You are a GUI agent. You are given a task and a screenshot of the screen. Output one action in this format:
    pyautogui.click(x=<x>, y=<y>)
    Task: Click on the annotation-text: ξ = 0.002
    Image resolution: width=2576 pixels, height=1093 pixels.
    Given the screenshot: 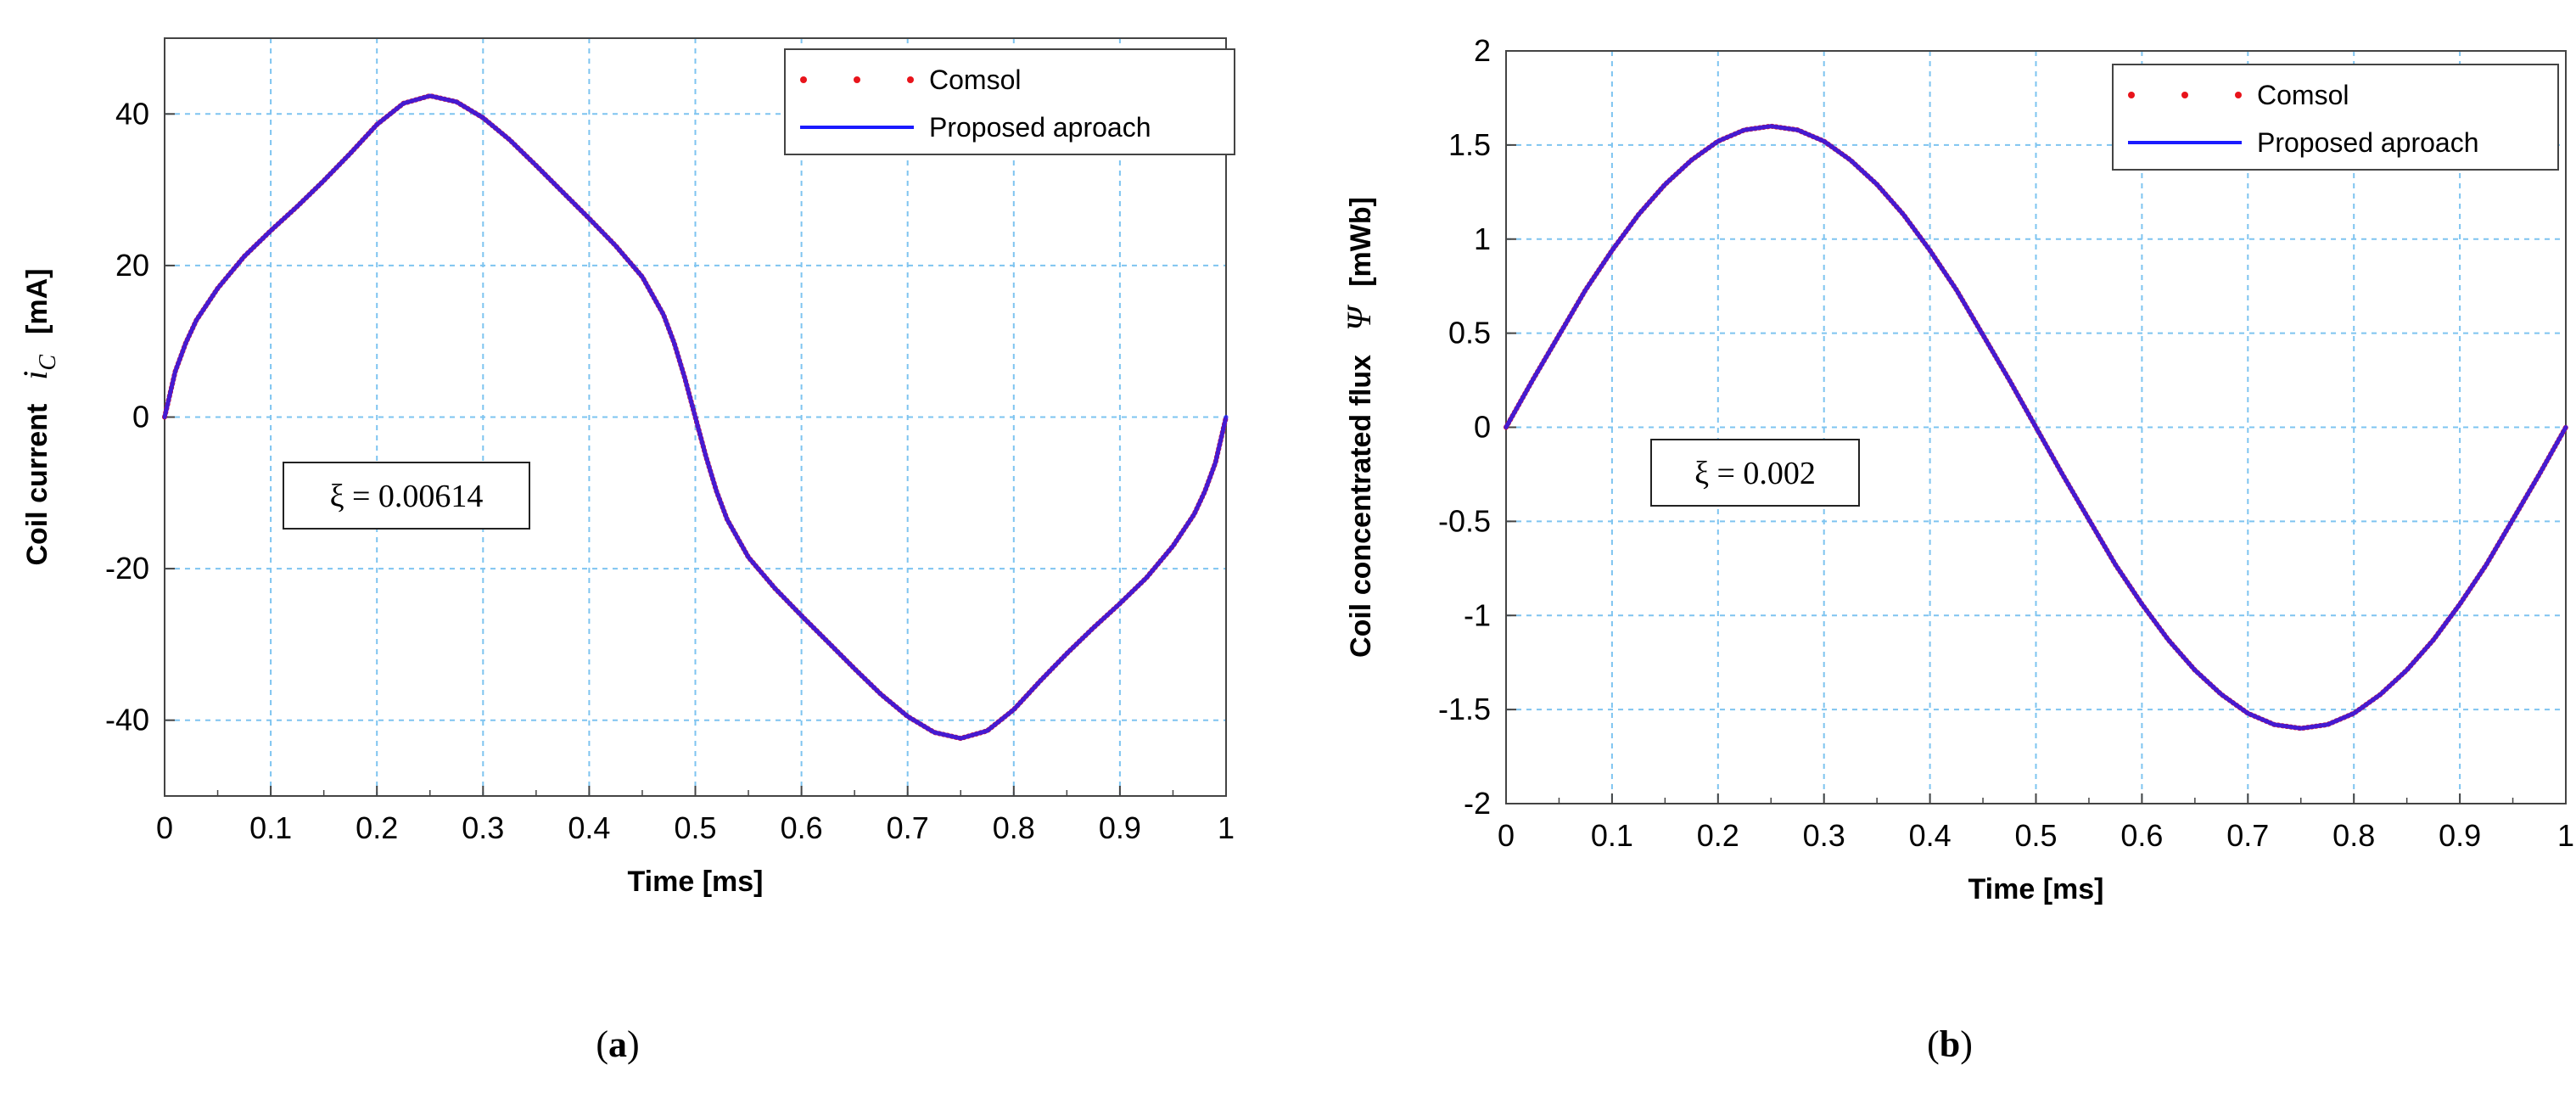 What is the action you would take?
    pyautogui.click(x=1755, y=473)
    